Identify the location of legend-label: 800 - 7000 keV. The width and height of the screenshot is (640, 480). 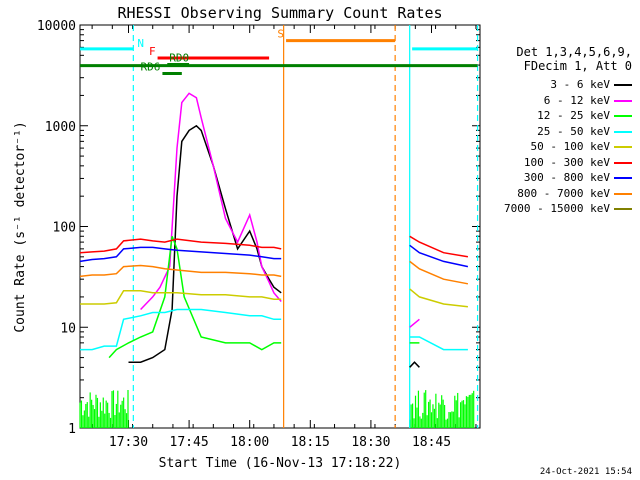
(563, 193).